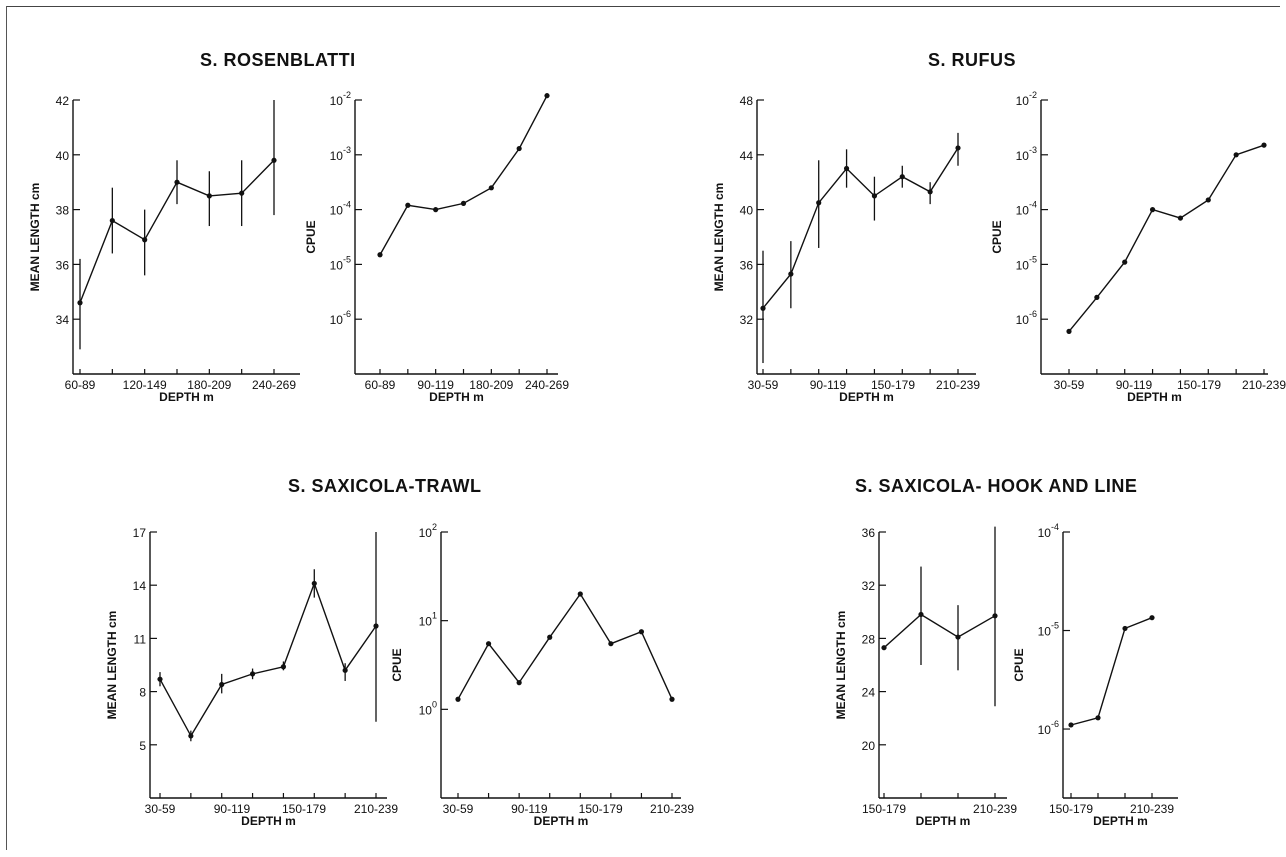 This screenshot has height=857, width=1286. What do you see at coordinates (869, 639) in the screenshot?
I see `y-tick-label: 28` at bounding box center [869, 639].